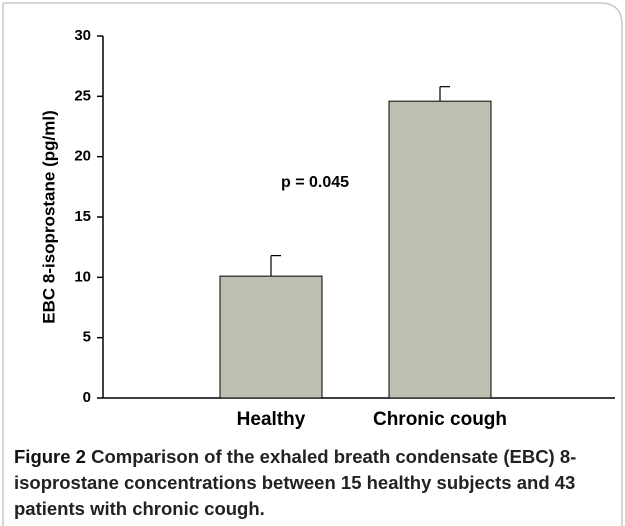 This screenshot has width=625, height=526. I want to click on y-tick-label: 0, so click(87, 397).